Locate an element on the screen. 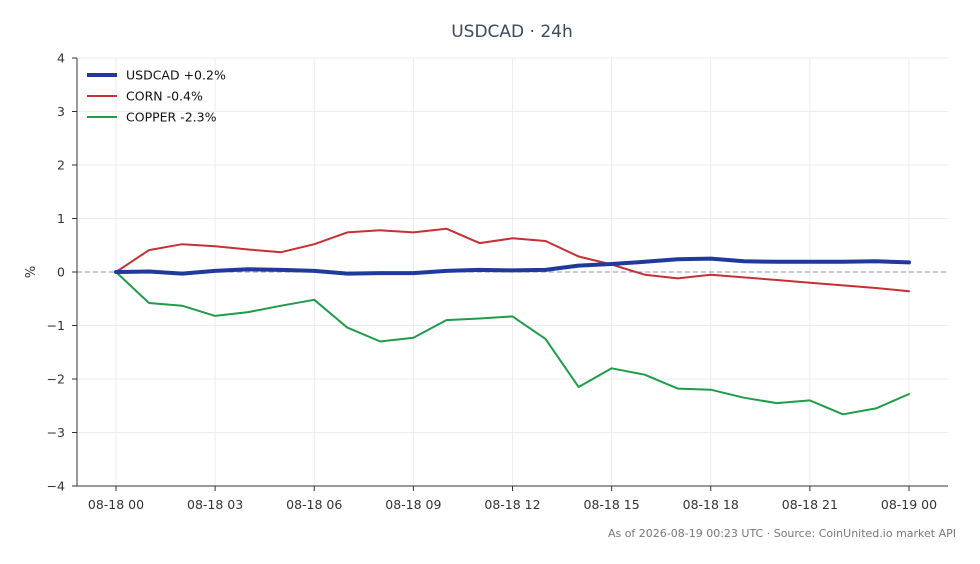  x-tick-label: 08-18 12 is located at coordinates (512, 504).